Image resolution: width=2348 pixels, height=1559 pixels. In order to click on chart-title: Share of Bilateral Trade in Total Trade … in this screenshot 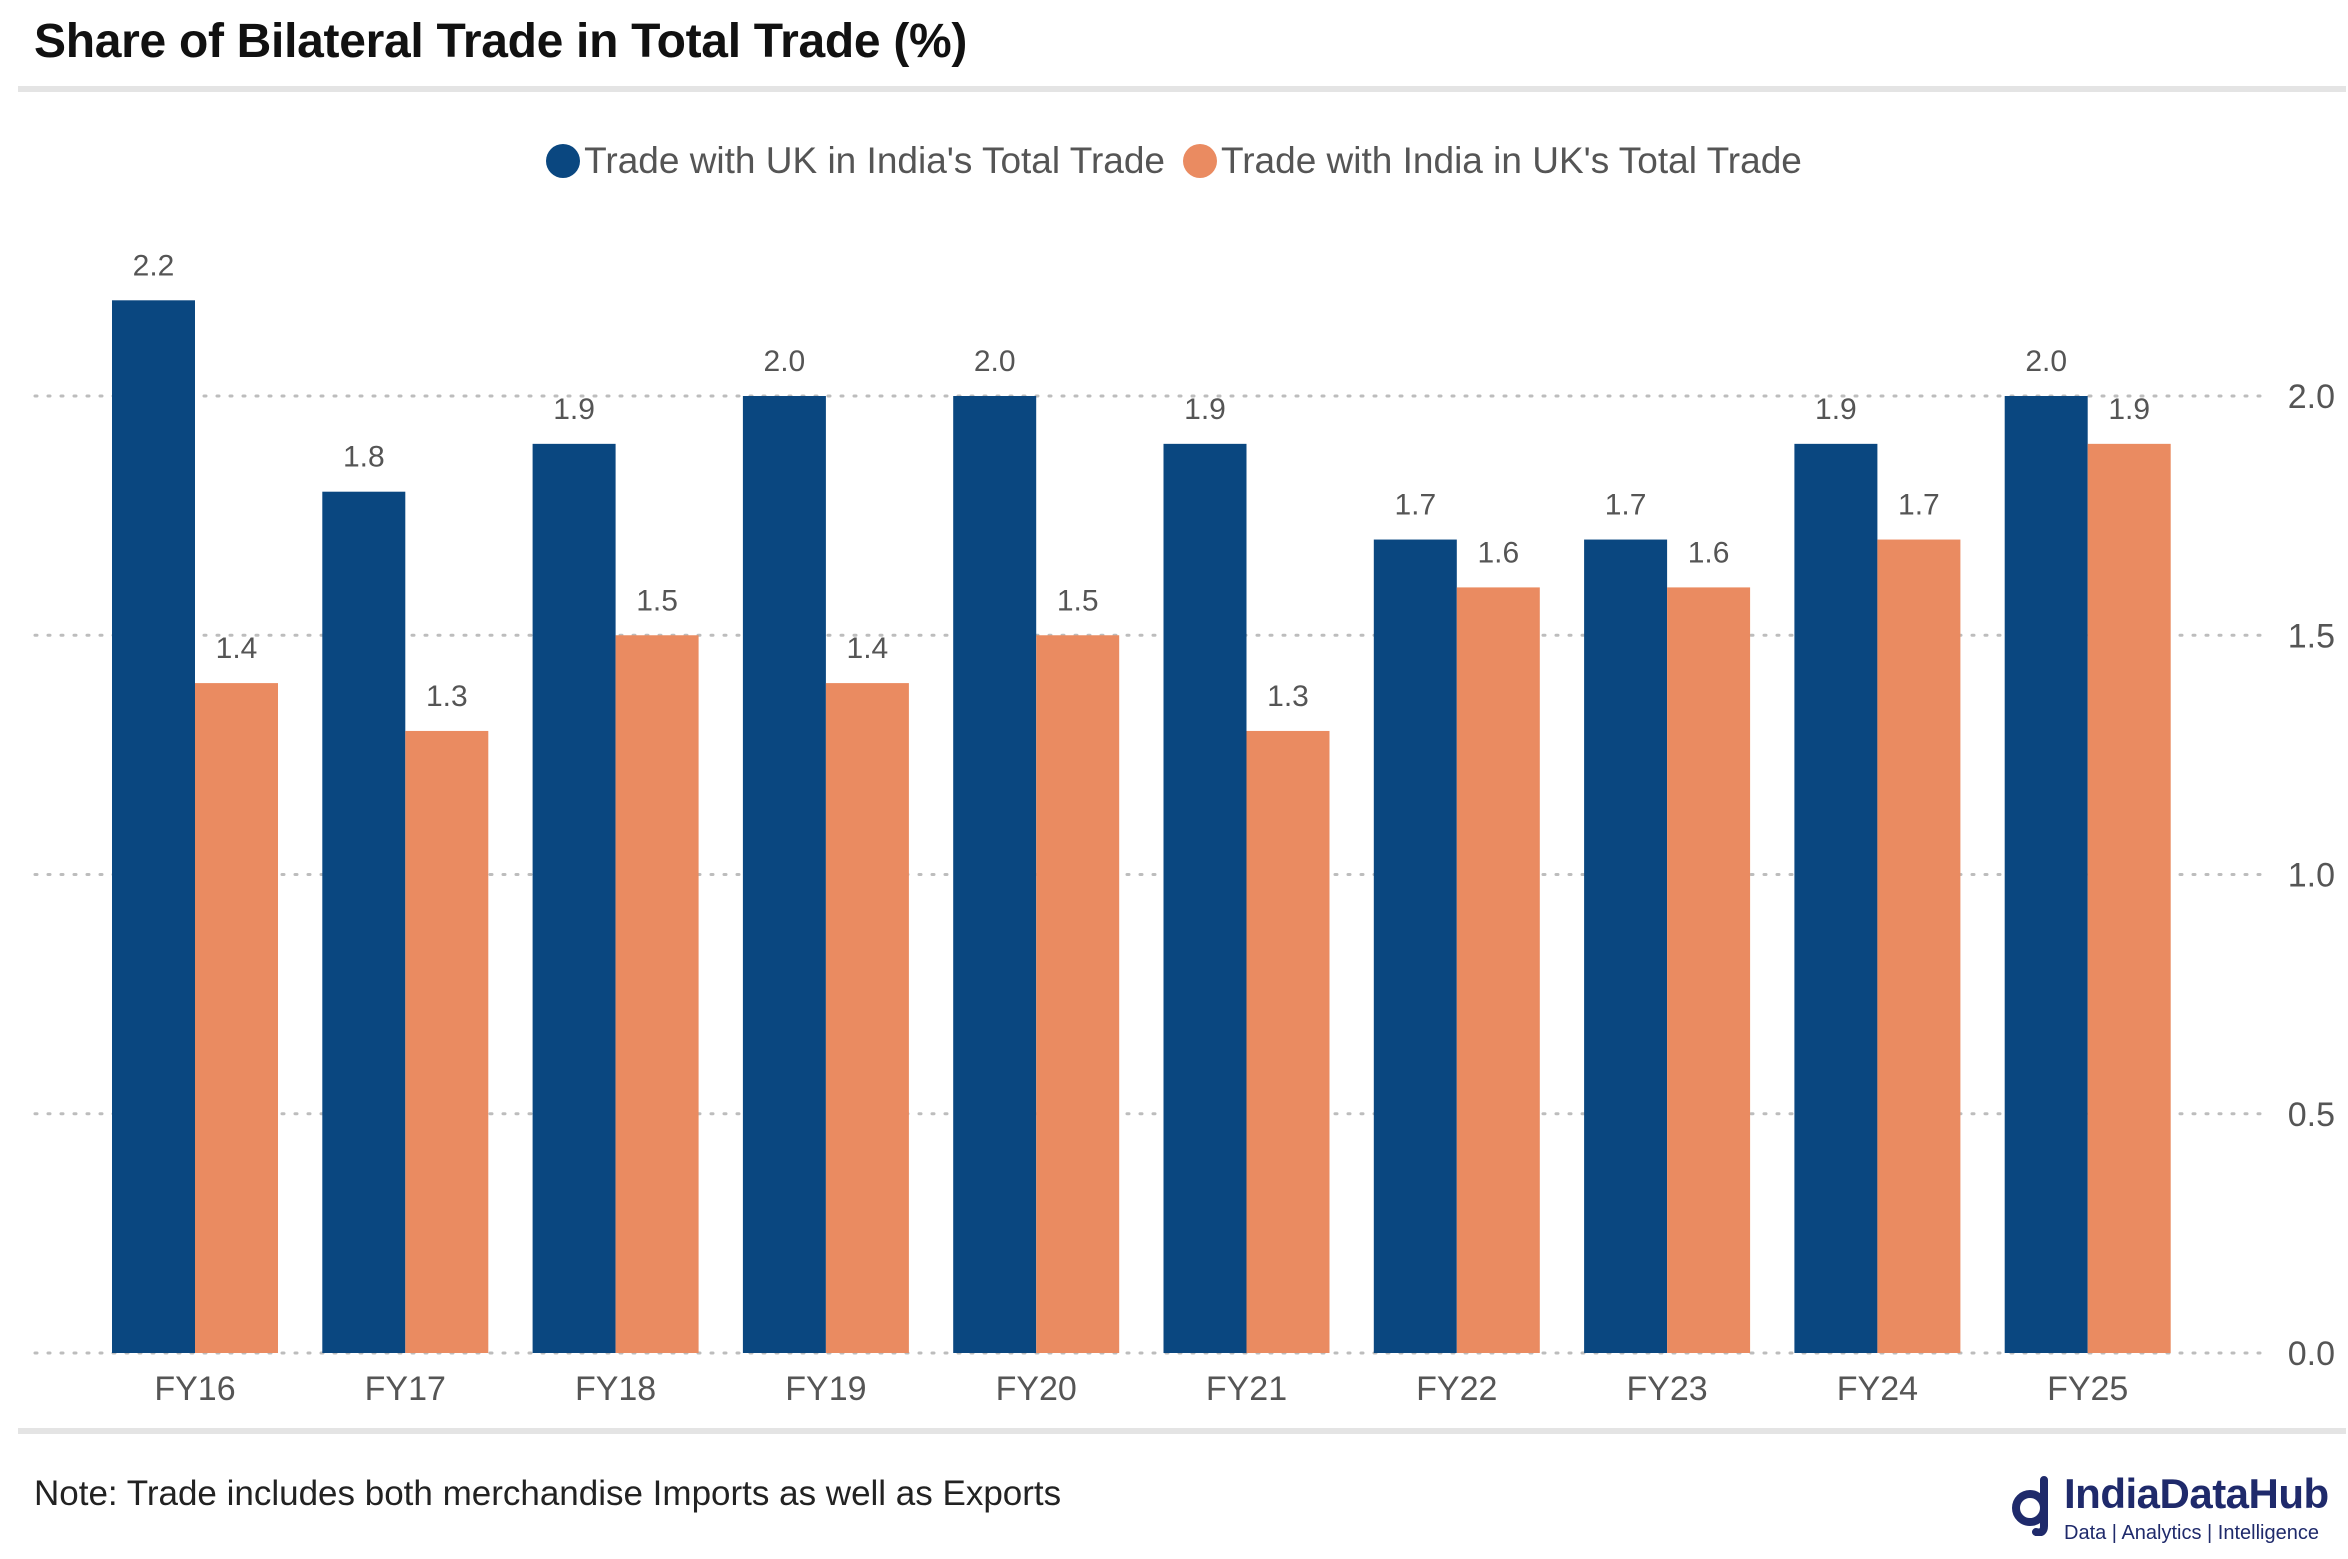, I will do `click(501, 41)`.